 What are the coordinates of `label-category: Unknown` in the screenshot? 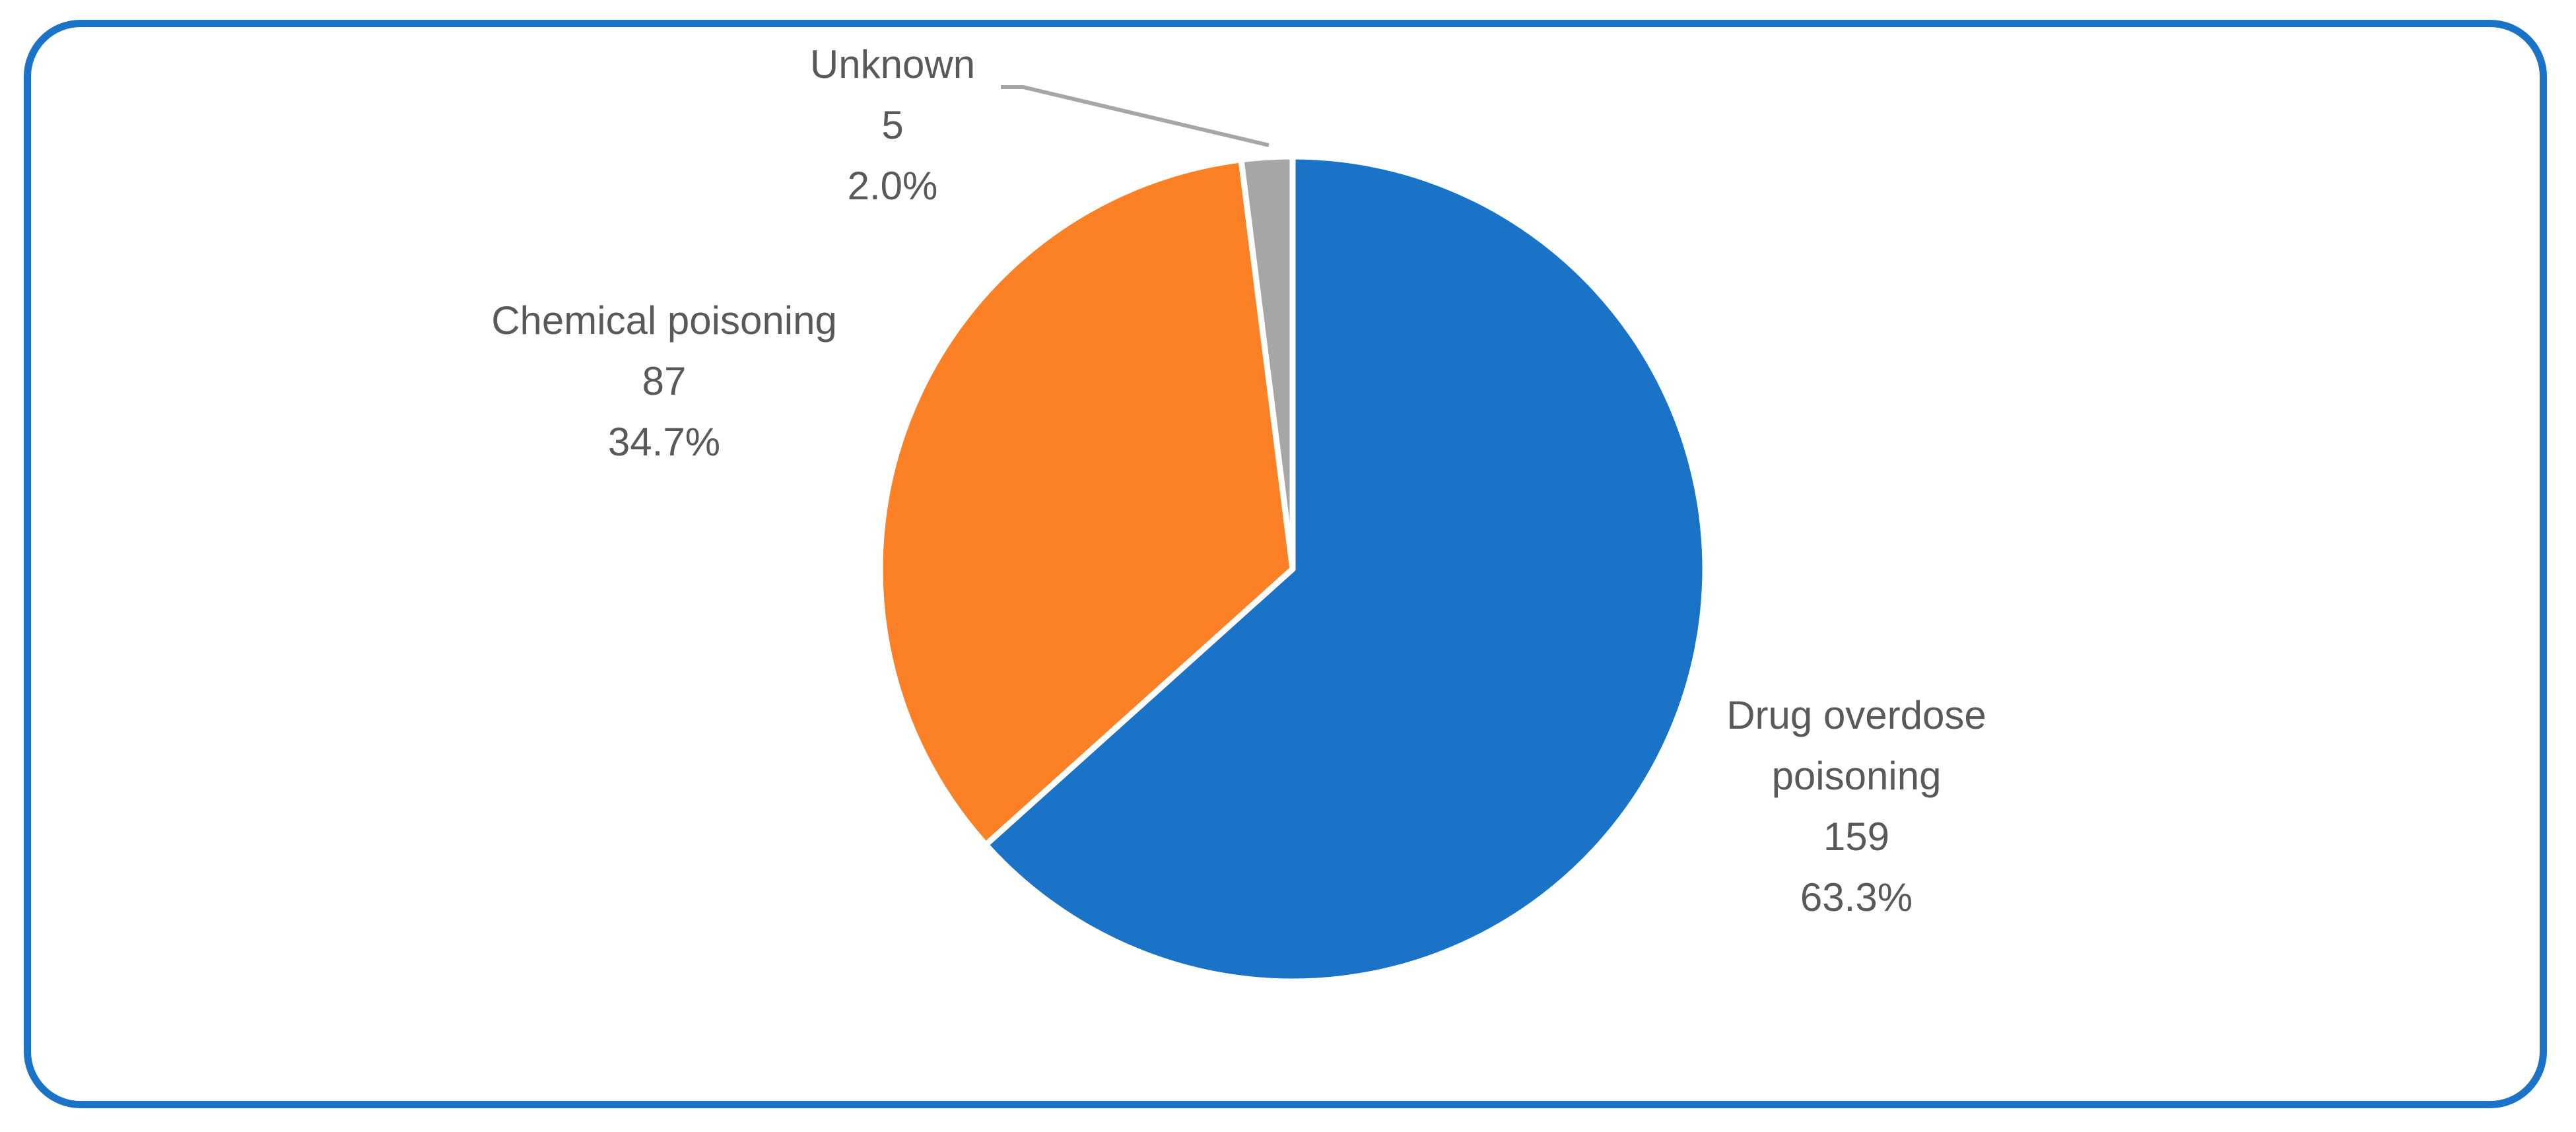 It's located at (893, 64).